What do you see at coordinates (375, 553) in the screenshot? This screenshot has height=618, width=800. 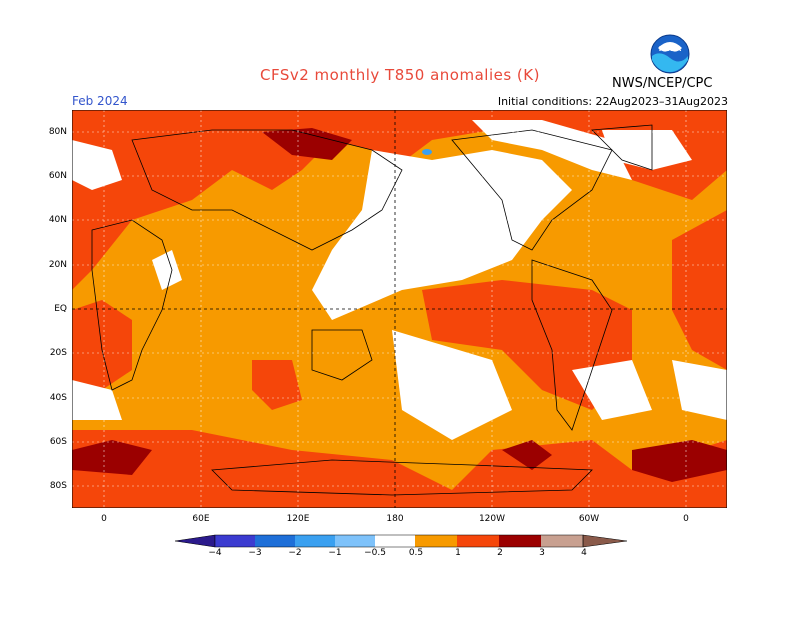 I see `legend-label: −0.5` at bounding box center [375, 553].